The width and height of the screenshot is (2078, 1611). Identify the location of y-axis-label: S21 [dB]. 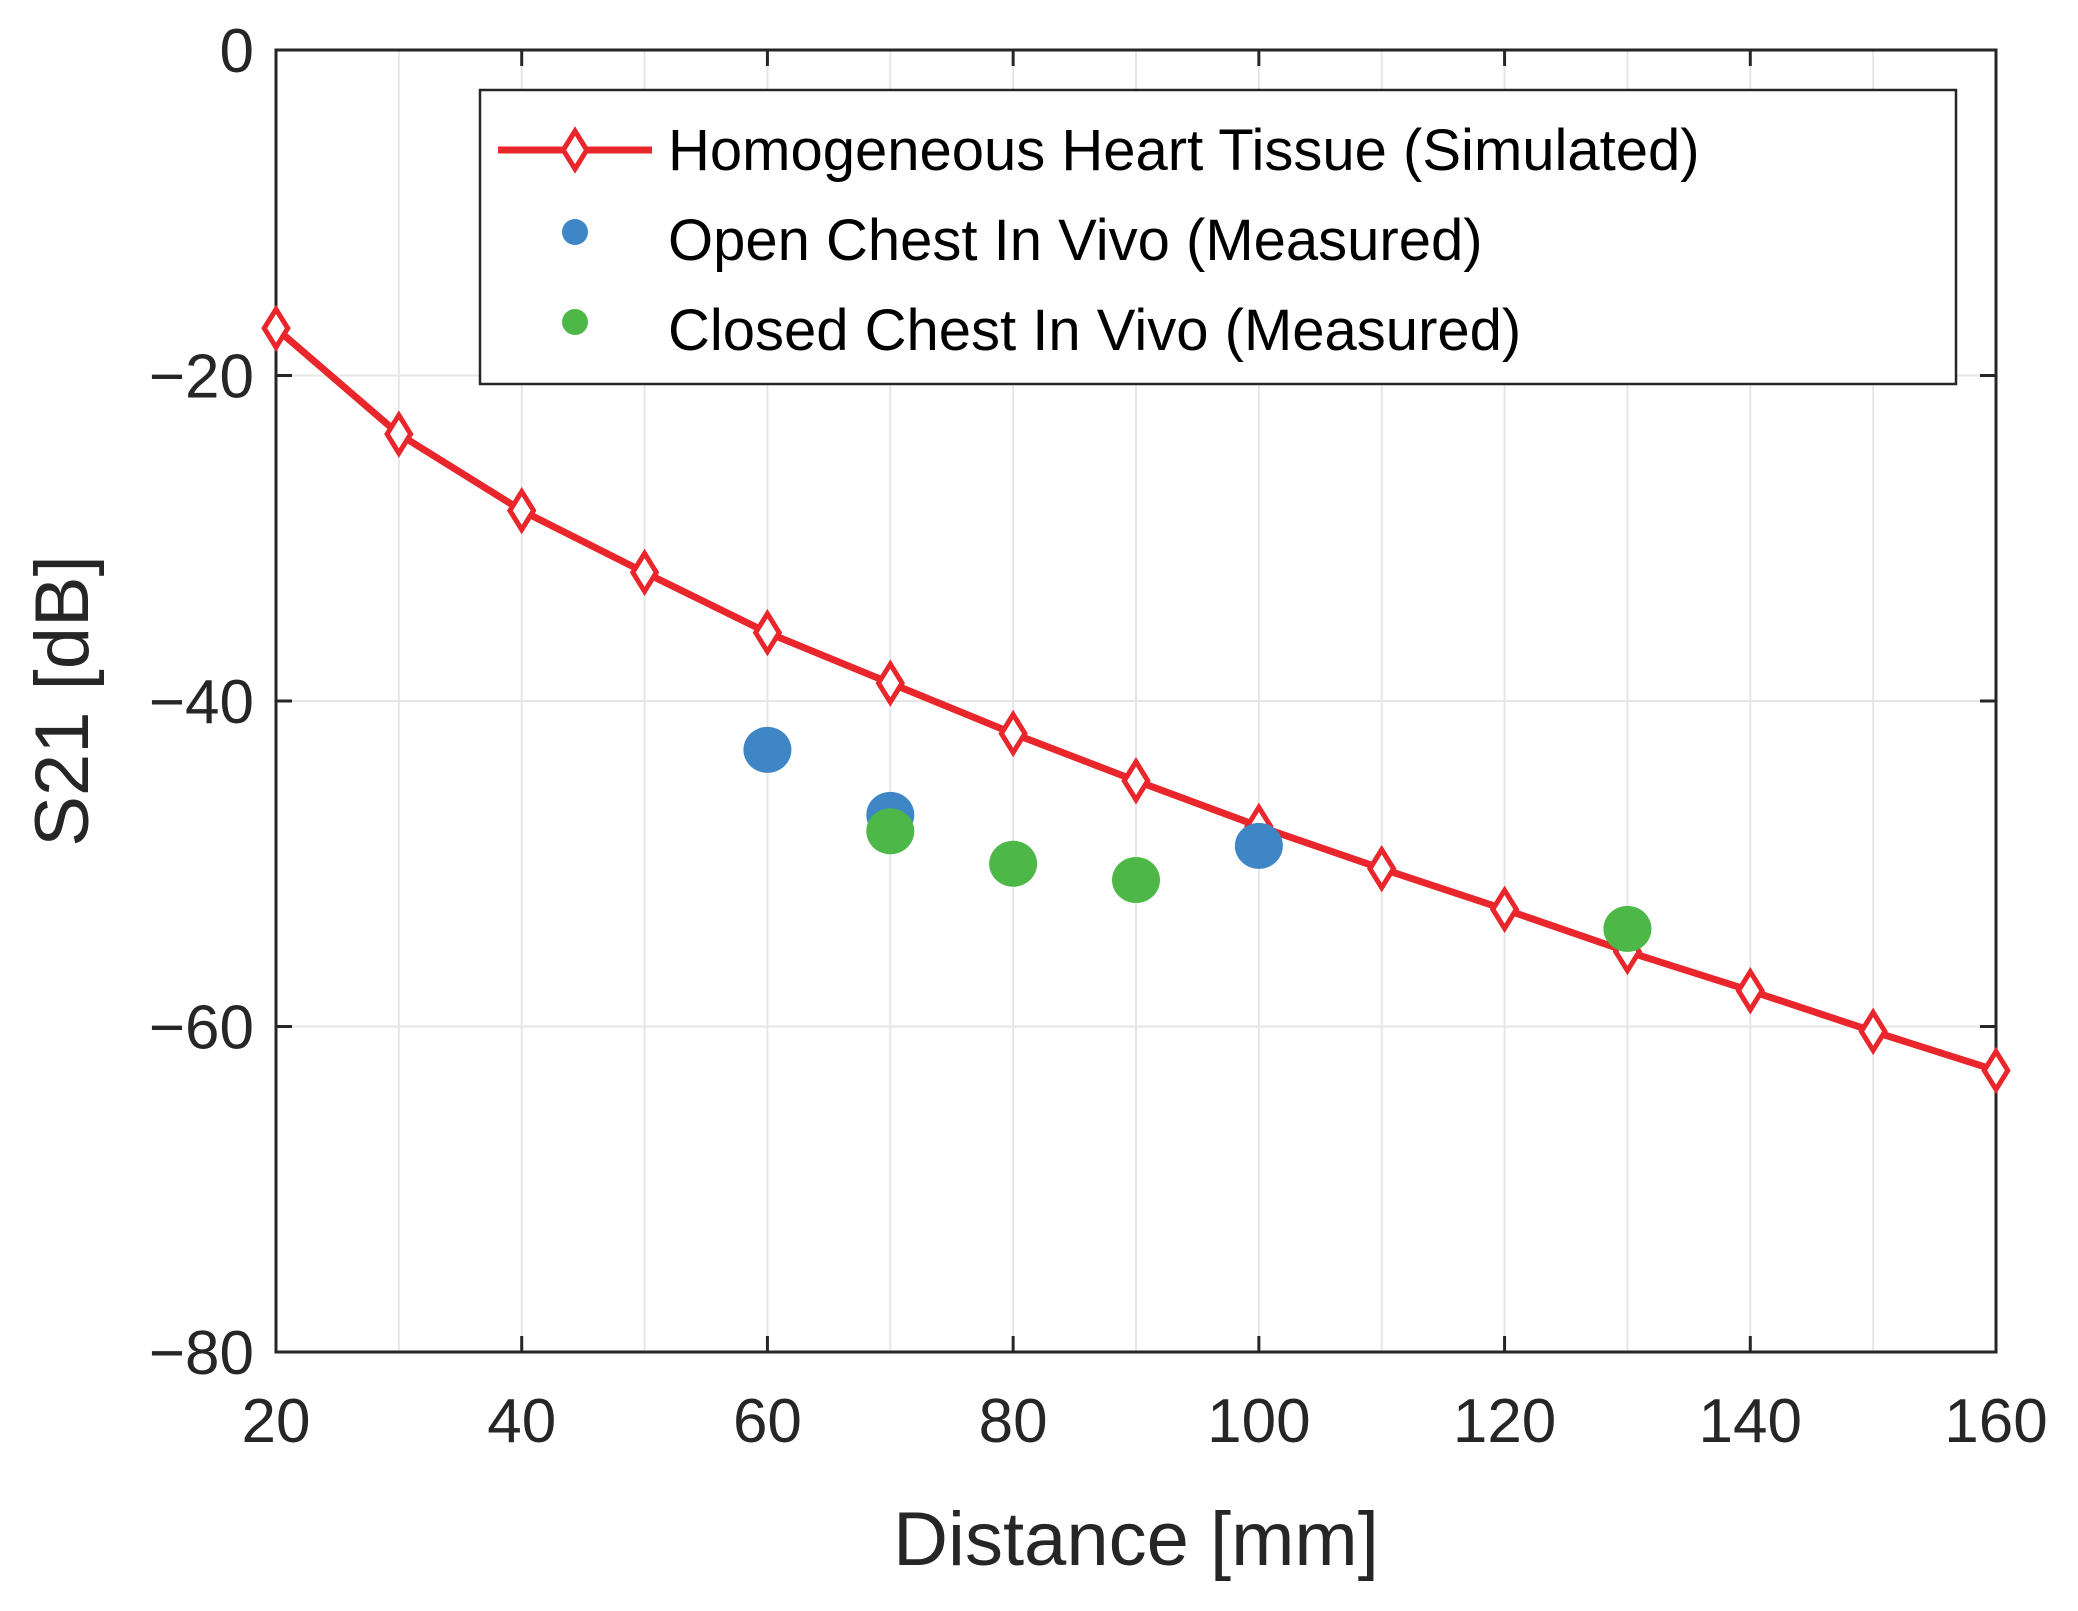
(62, 701).